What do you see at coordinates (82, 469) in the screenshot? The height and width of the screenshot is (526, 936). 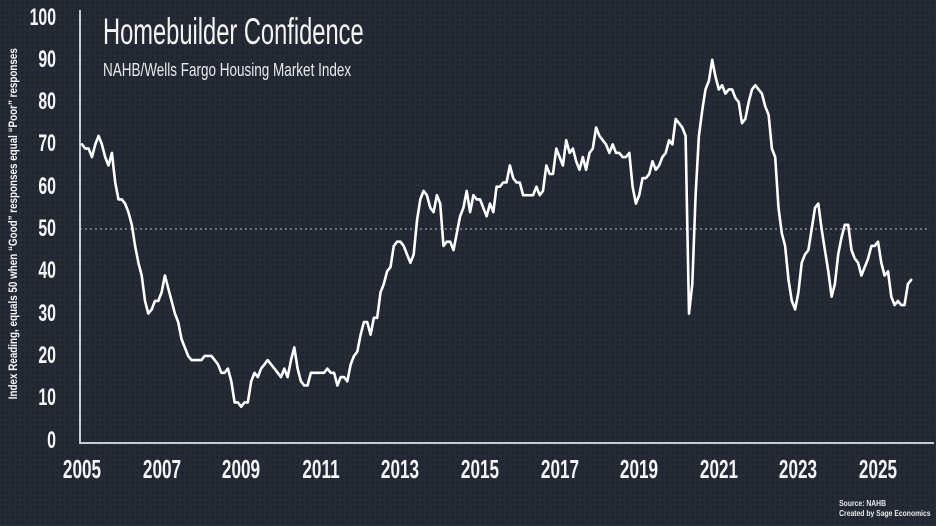 I see `x-tick-label: 2005` at bounding box center [82, 469].